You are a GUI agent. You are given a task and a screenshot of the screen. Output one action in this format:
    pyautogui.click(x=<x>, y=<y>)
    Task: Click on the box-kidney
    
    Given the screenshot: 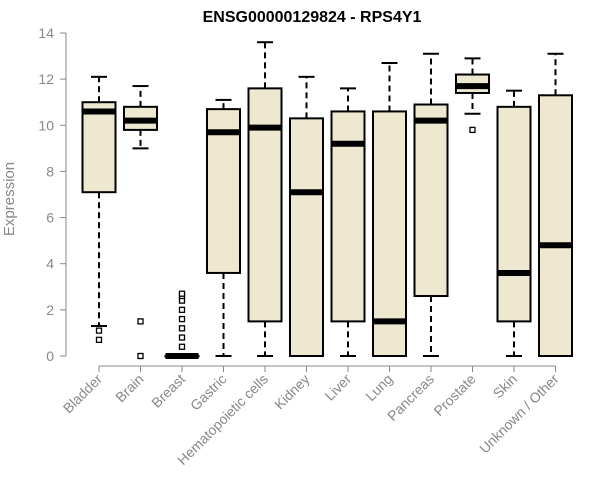 What is the action you would take?
    pyautogui.click(x=306, y=216)
    